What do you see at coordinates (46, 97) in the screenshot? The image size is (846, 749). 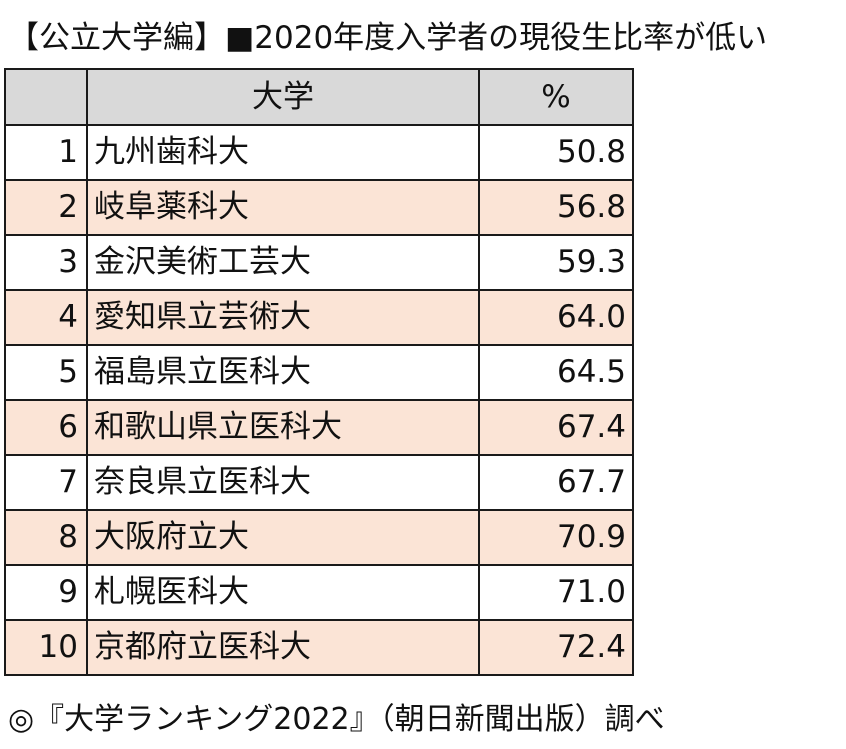 I see `header-rank` at bounding box center [46, 97].